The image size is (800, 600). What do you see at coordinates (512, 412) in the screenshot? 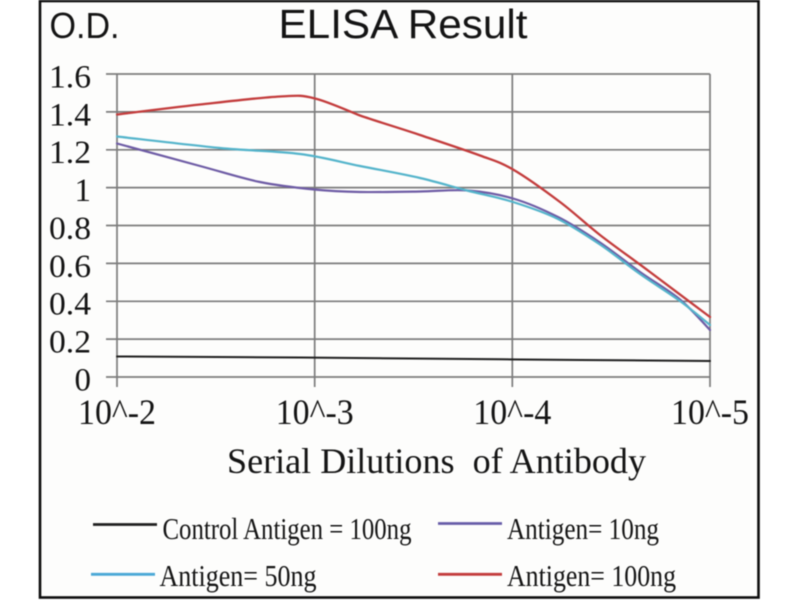
I see `svg-text: 10^-4` at bounding box center [512, 412].